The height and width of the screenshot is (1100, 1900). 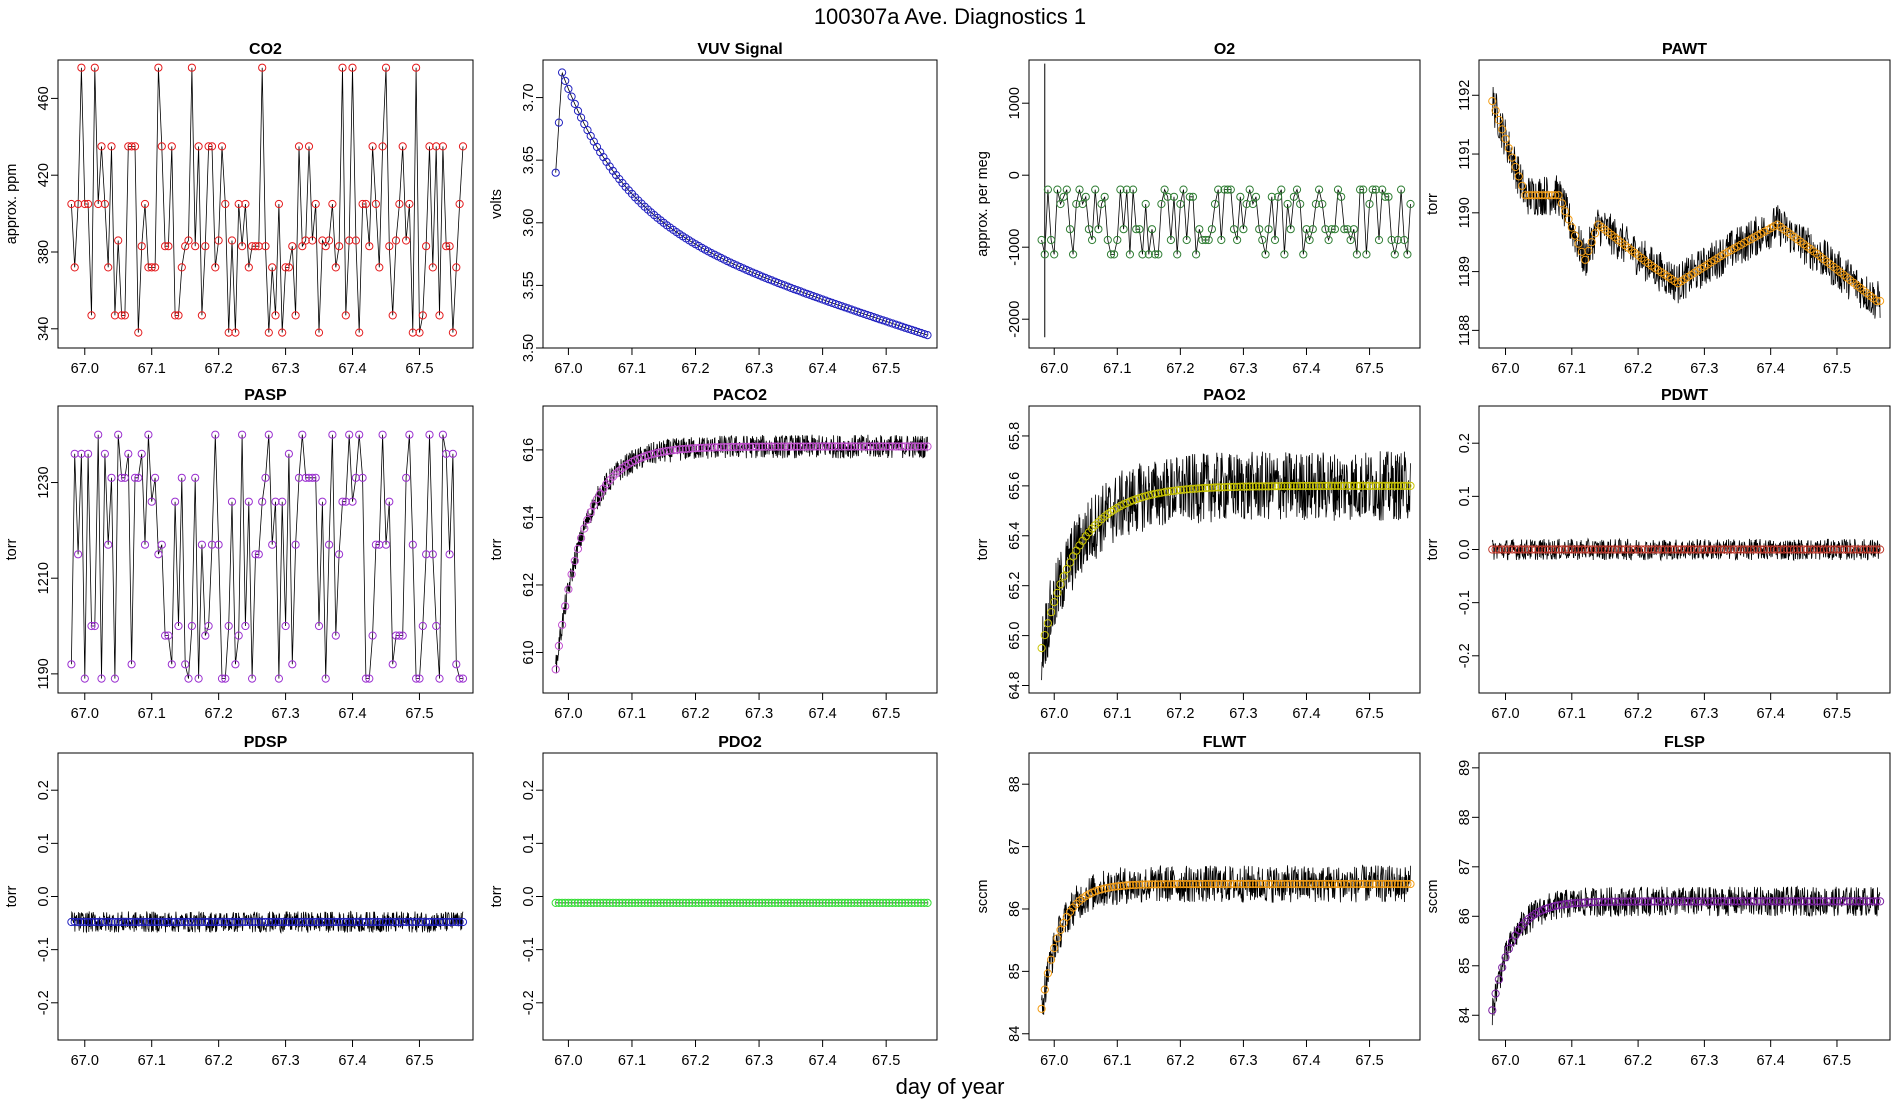 What do you see at coordinates (1243, 1061) in the screenshot?
I see `x-tick-label: 67.3` at bounding box center [1243, 1061].